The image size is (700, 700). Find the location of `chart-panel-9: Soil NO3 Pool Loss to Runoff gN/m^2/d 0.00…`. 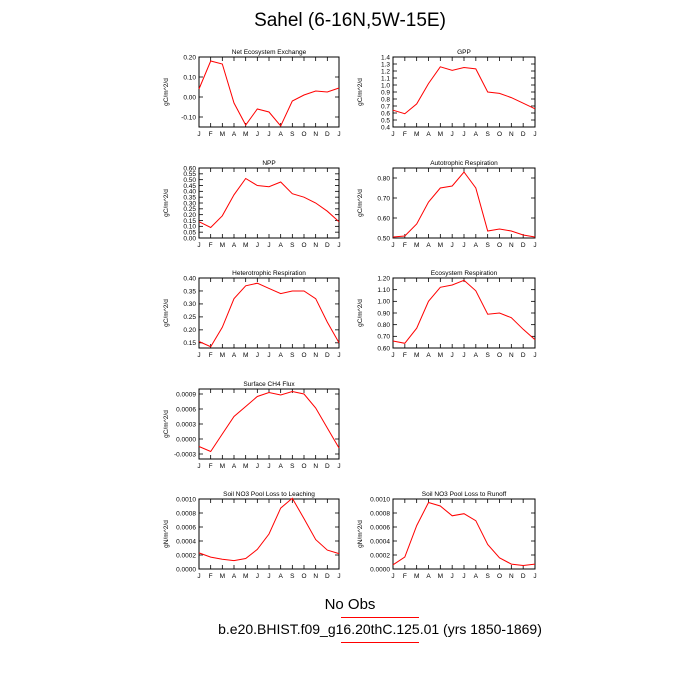

chart-panel-9: Soil NO3 Pool Loss to Runoff gN/m^2/d 0.00… is located at coordinates (447, 535).